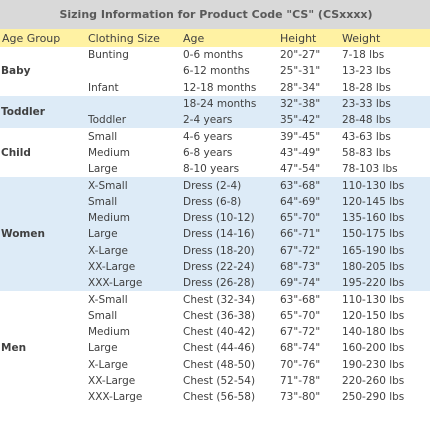 This screenshot has width=430, height=430. I want to click on table-row: Infant 12-18 months 28"-34" 18-28 lbs, so click(215, 88).